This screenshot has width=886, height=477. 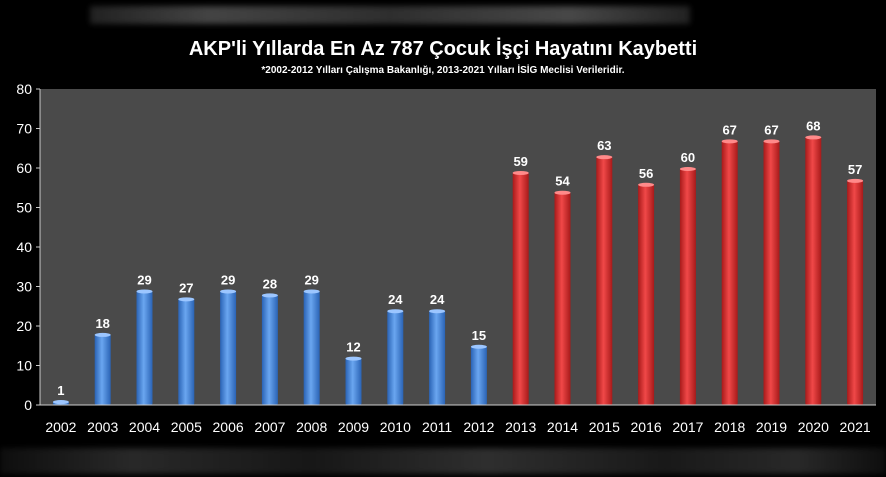 What do you see at coordinates (437, 427) in the screenshot?
I see `x-tick-label-2011: 2011` at bounding box center [437, 427].